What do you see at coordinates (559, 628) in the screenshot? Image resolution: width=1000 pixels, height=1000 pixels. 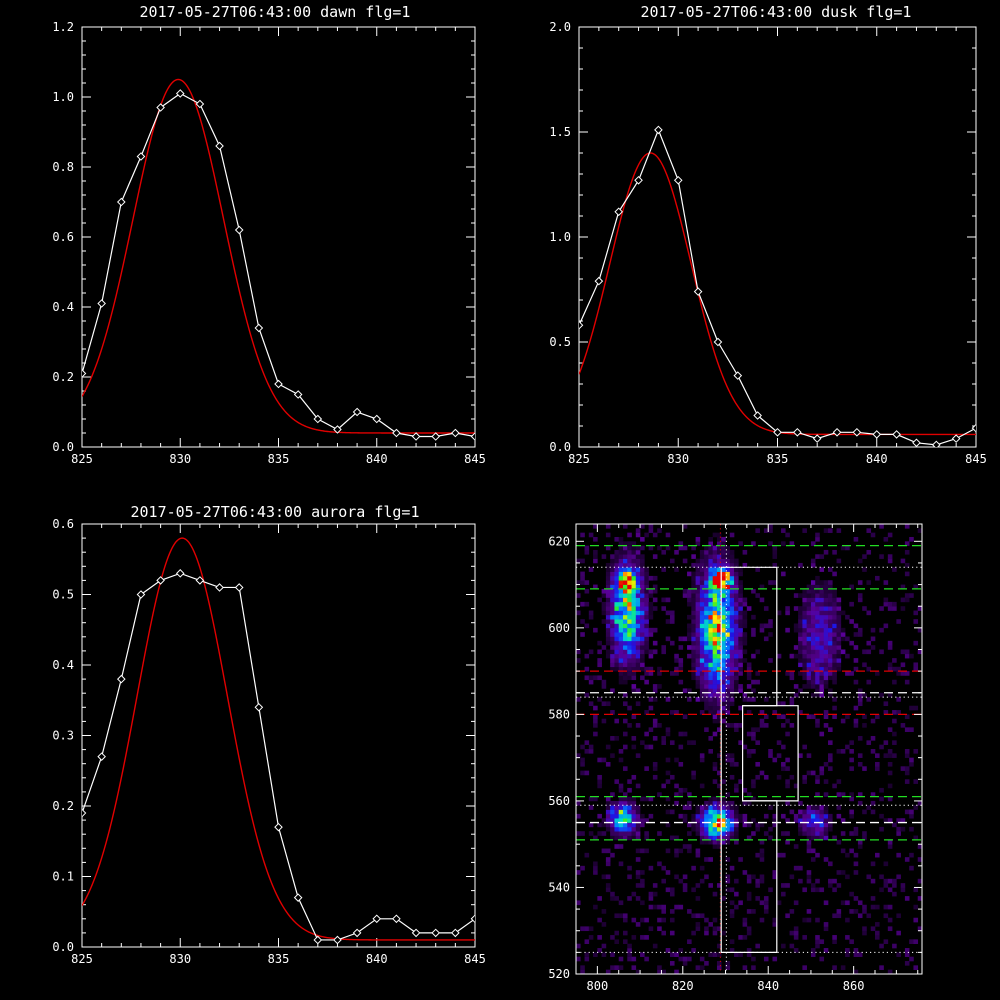 I see `image-ytick-label: 600` at bounding box center [559, 628].